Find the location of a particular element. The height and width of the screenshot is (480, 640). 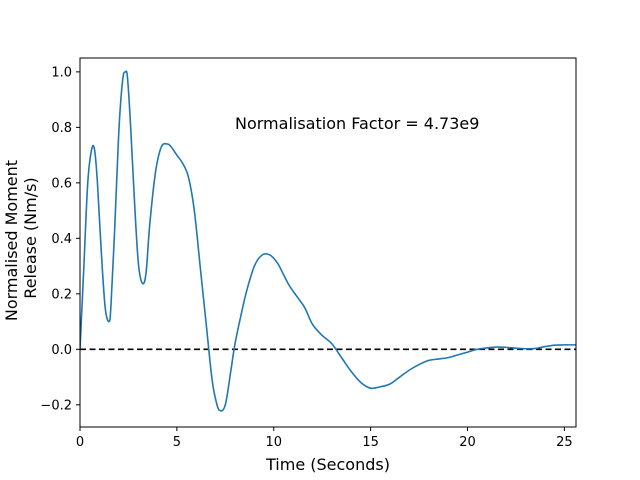

y-axis-label: Normalised Moment Release (Nm/s) is located at coordinates (21, 238).